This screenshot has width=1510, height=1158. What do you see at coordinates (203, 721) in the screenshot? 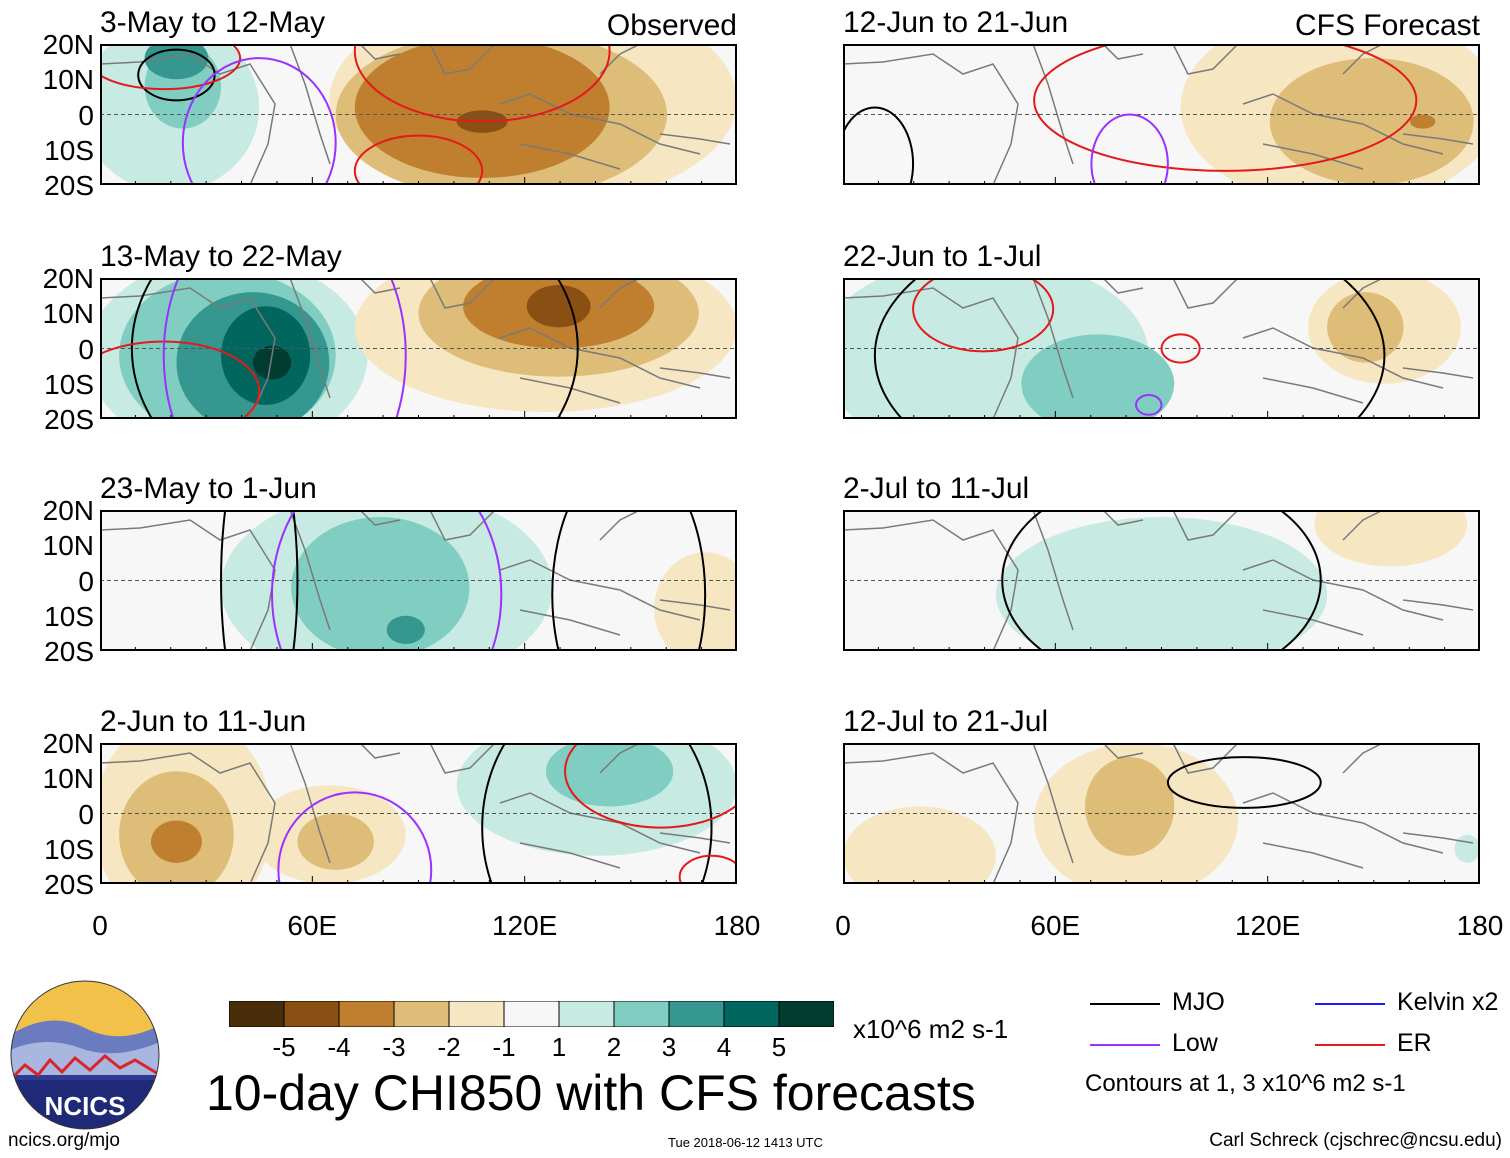
I see `panel-title: 2-Jun to 11-Jun` at bounding box center [203, 721].